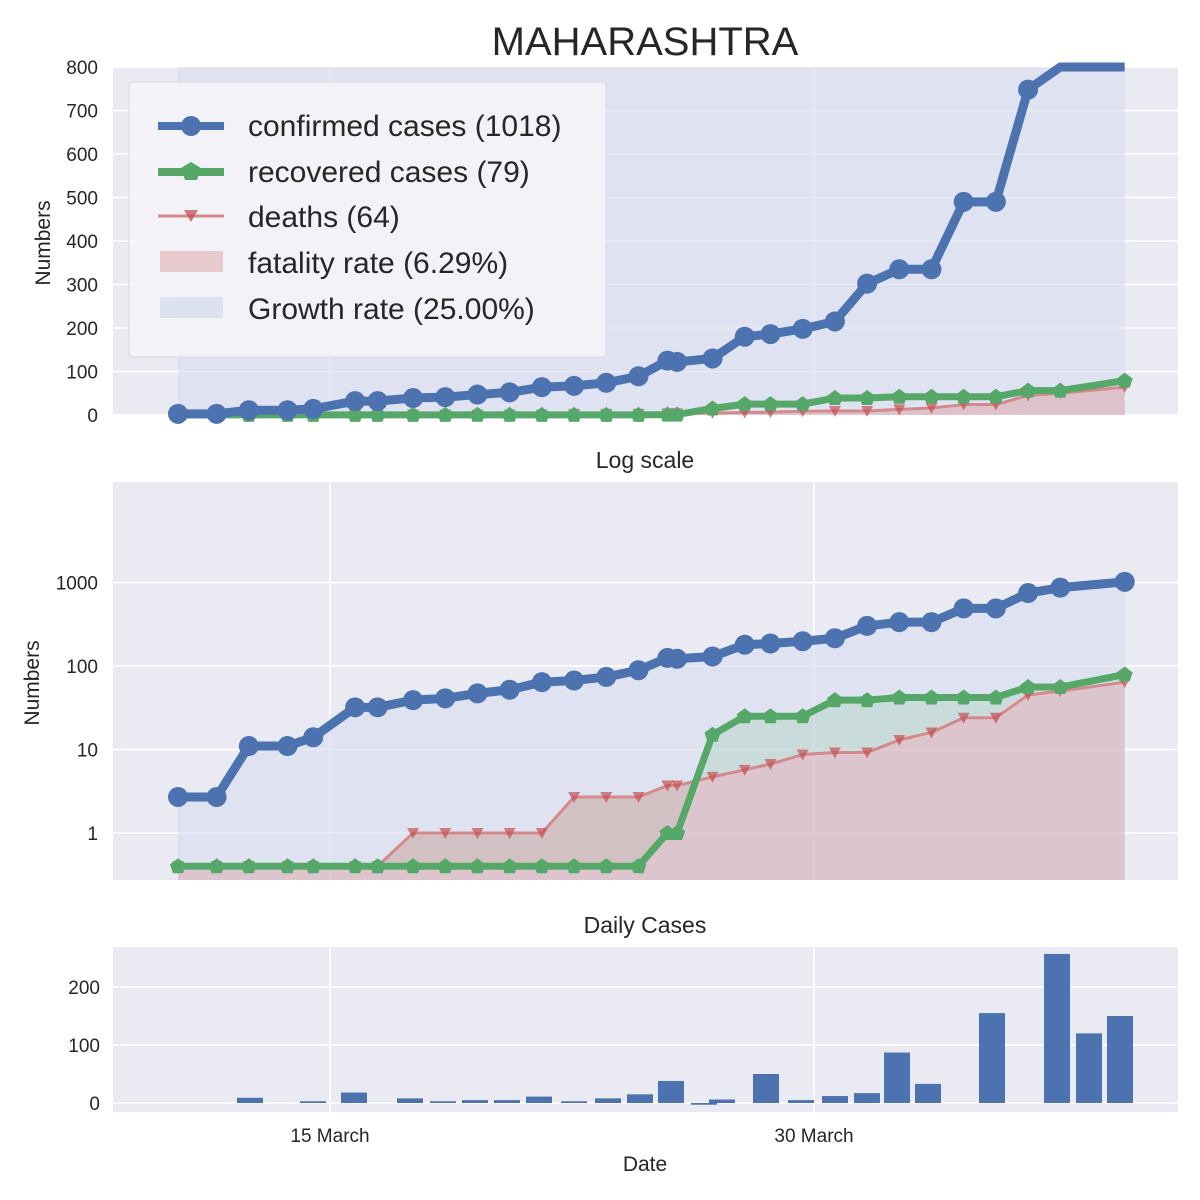 The width and height of the screenshot is (1200, 1200). What do you see at coordinates (645, 460) in the screenshot?
I see `log-panel-title: Log scale` at bounding box center [645, 460].